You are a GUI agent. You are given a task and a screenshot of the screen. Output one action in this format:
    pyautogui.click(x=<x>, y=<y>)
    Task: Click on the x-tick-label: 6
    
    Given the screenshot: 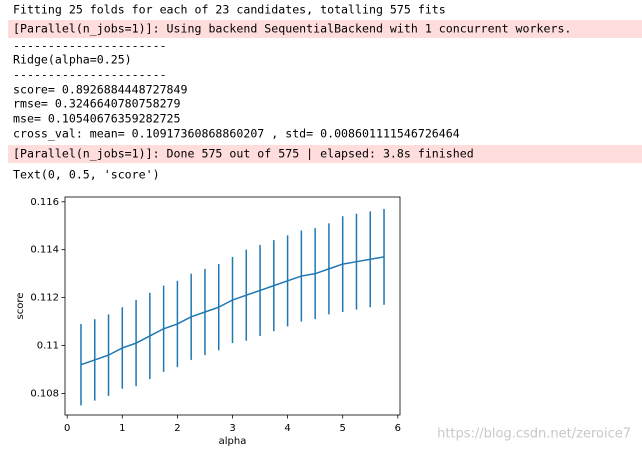 What is the action you would take?
    pyautogui.click(x=398, y=428)
    